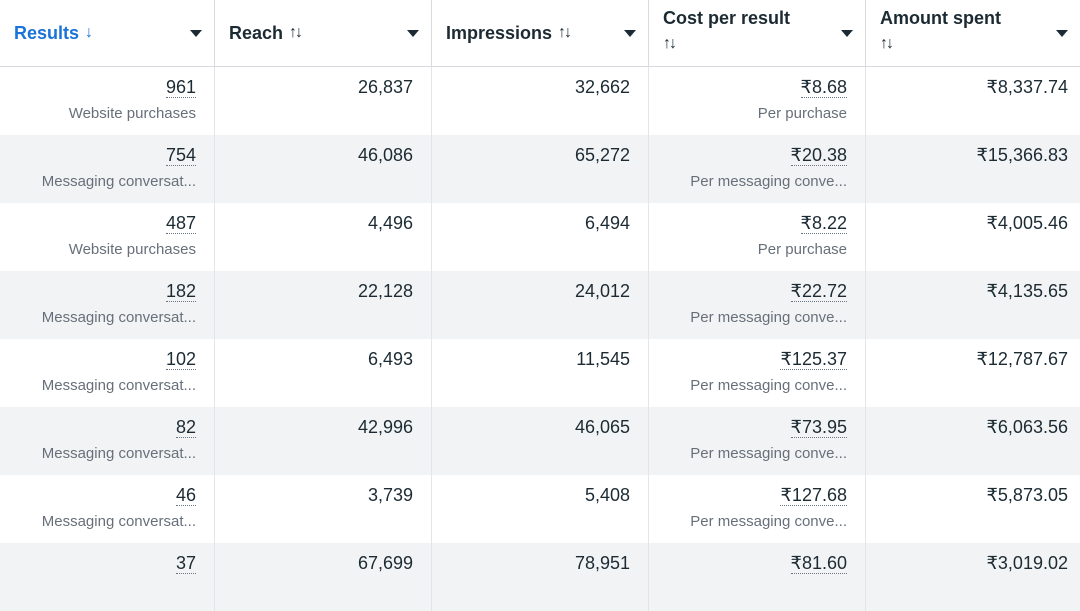  I want to click on cost-value: ₹8.22, so click(823, 223).